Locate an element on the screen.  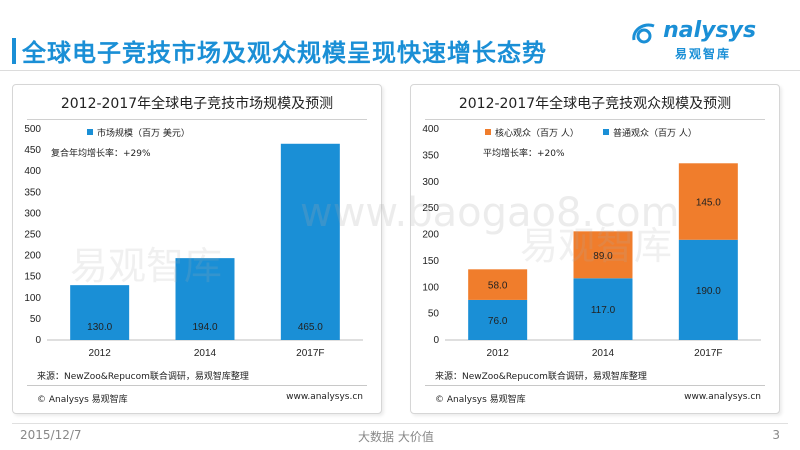
watermark-cn-right: 易观智库 is located at coordinates (596, 246).